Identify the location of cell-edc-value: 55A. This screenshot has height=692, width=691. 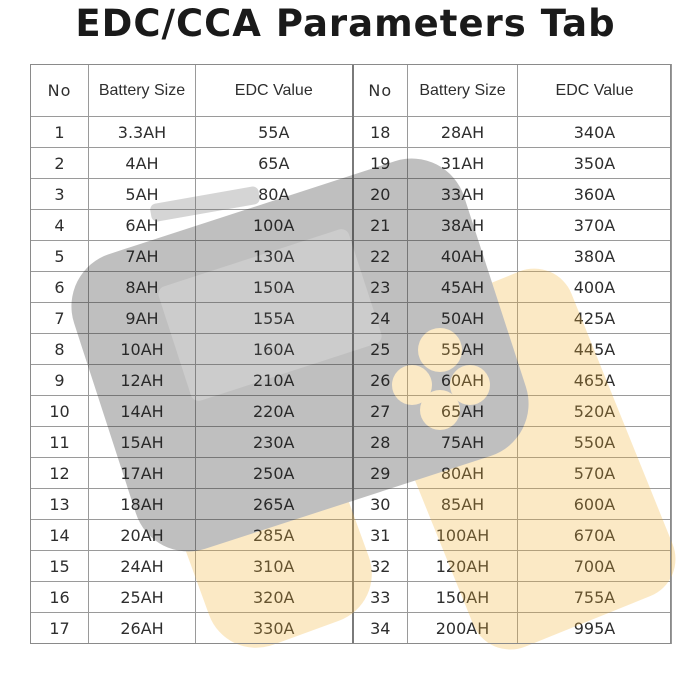
(274, 132).